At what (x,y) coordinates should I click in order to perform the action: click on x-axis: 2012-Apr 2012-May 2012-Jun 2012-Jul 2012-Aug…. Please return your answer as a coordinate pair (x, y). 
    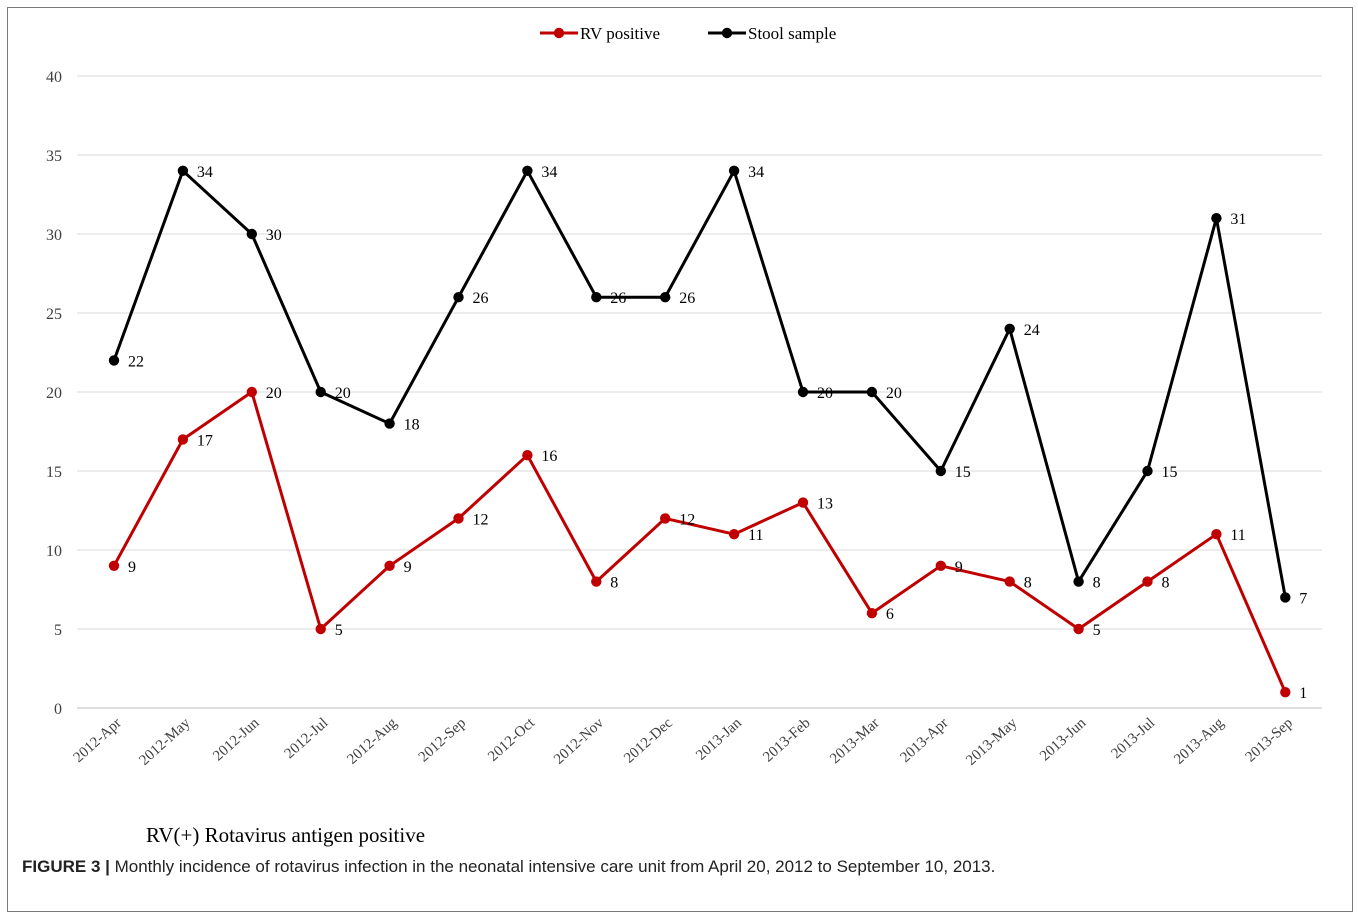
    Looking at the image, I should click on (683, 742).